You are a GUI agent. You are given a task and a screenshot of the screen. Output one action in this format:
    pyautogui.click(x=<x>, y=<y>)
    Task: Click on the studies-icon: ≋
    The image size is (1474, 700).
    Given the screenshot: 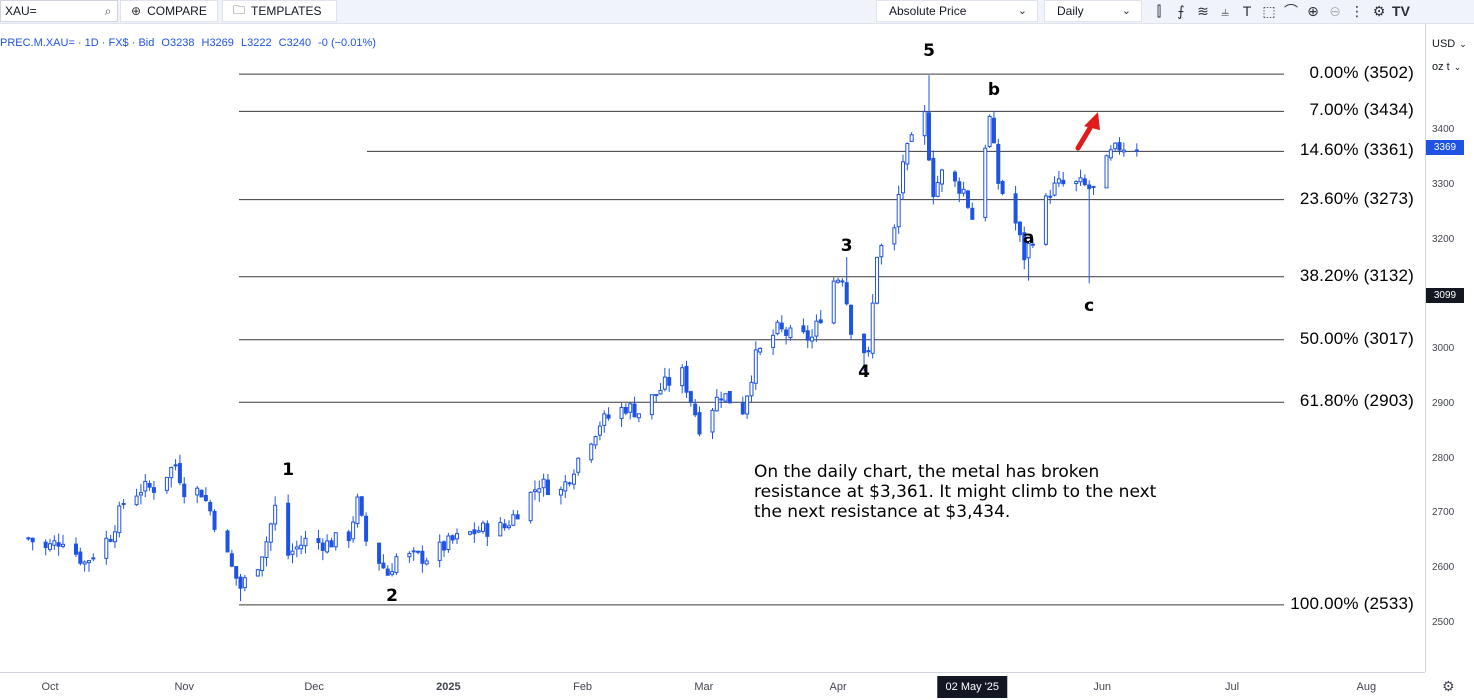 What is the action you would take?
    pyautogui.click(x=1203, y=10)
    